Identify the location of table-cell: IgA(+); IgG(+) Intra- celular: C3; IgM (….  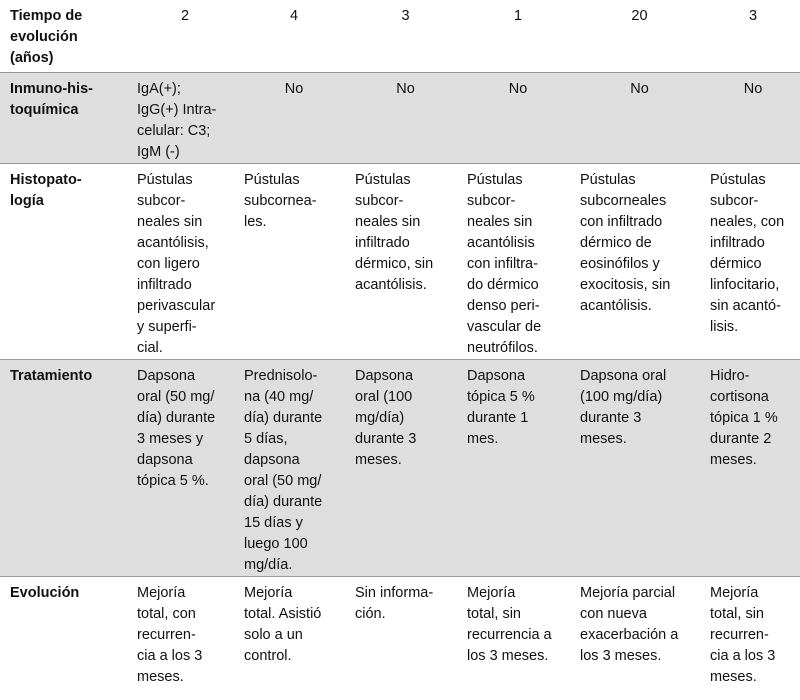
(183, 118).